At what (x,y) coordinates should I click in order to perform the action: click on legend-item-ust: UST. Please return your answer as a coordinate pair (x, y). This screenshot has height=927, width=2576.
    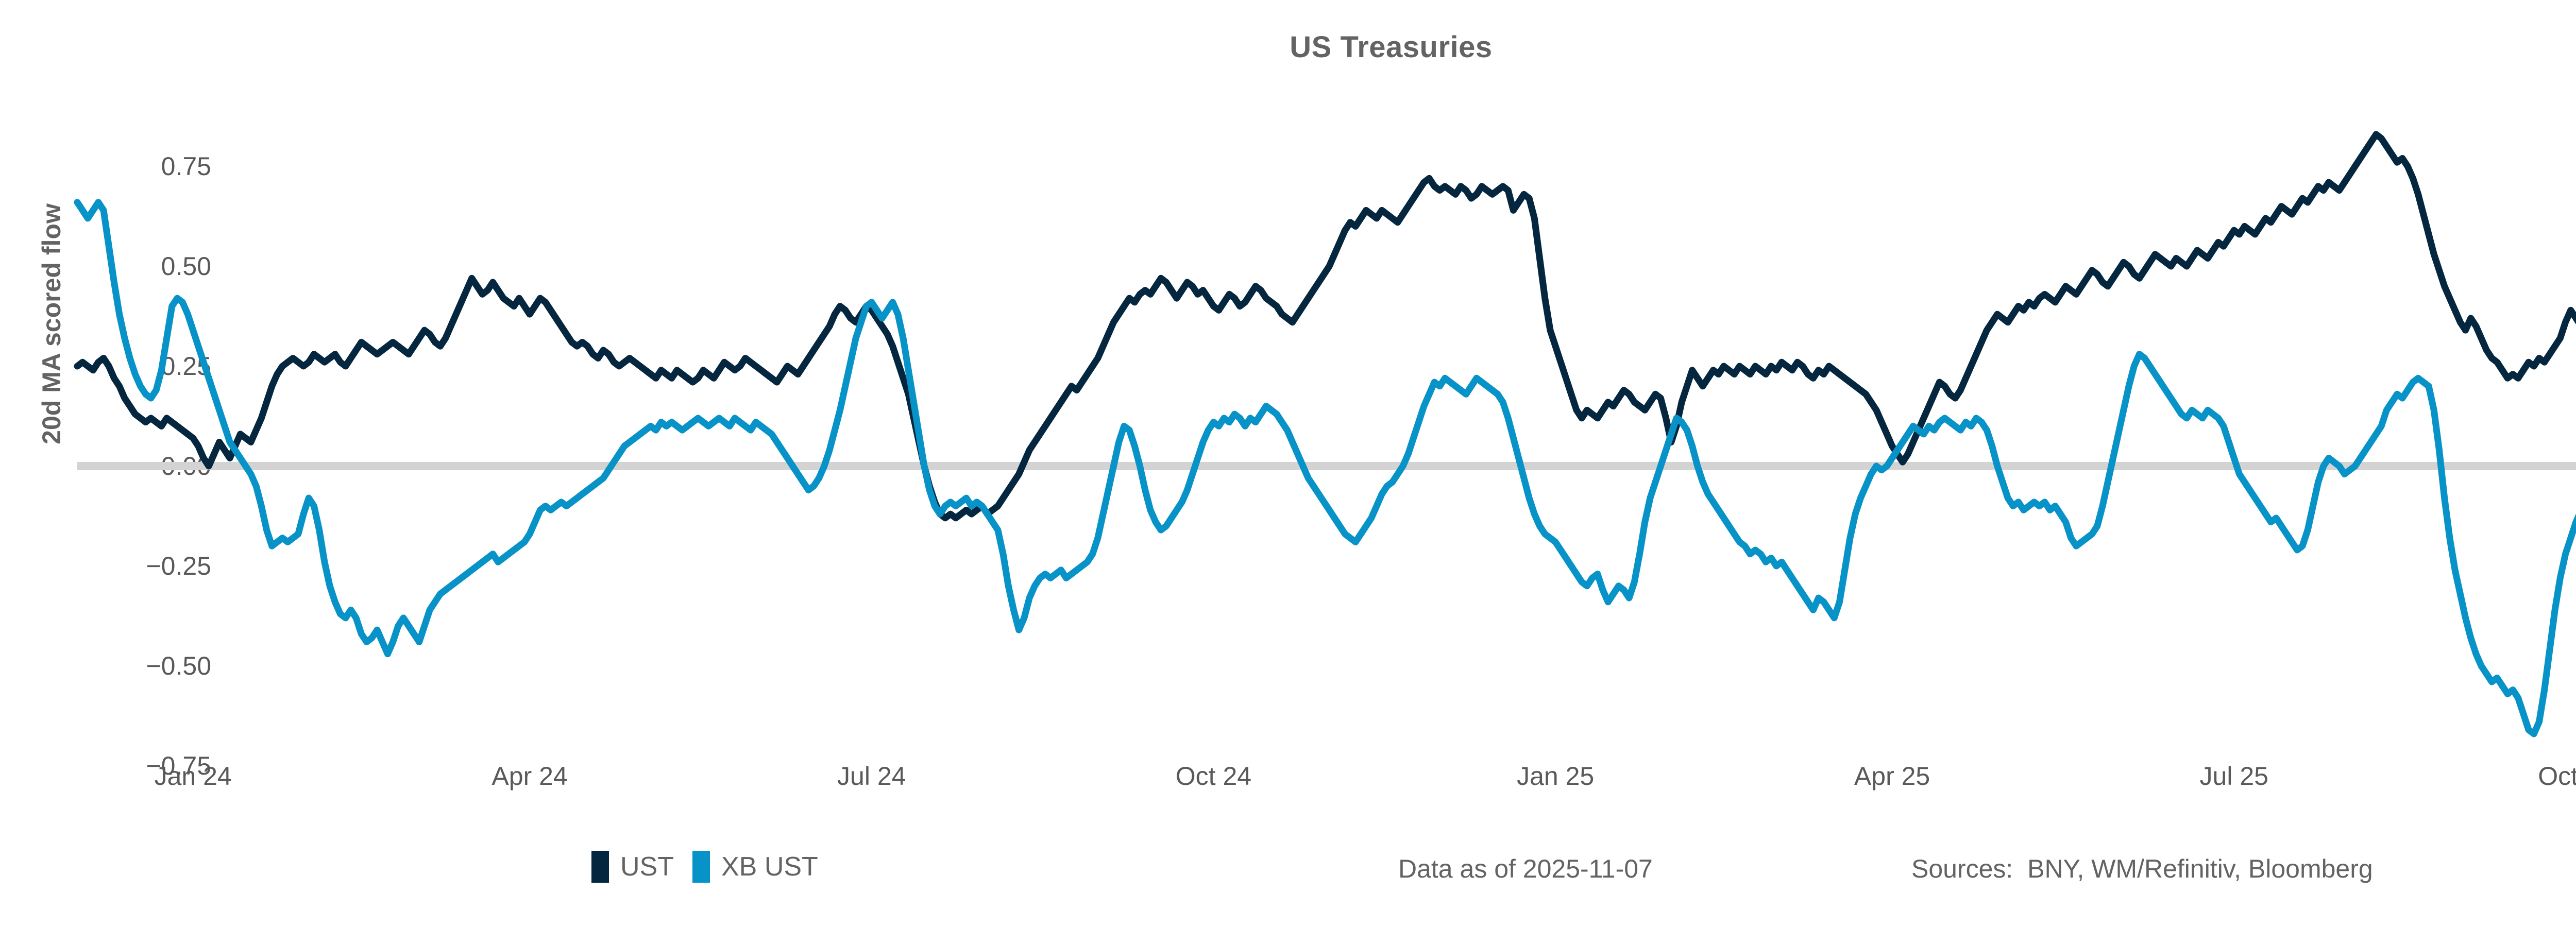
    Looking at the image, I should click on (632, 867).